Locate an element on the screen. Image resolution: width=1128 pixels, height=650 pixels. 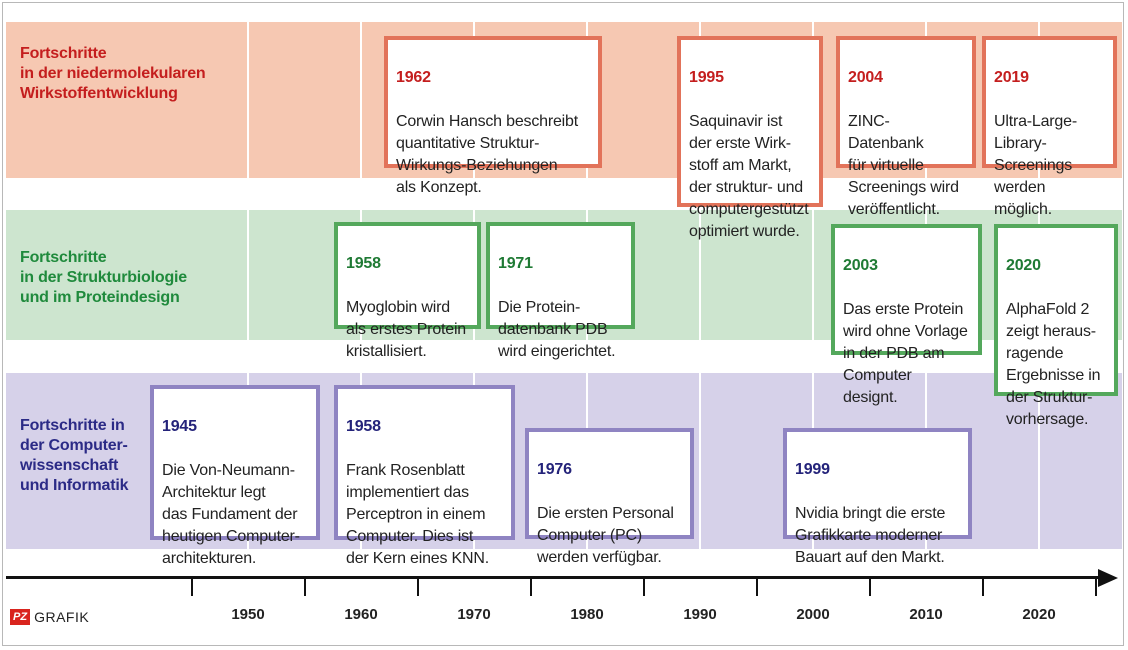
event-year: 2004 is located at coordinates (865, 77).